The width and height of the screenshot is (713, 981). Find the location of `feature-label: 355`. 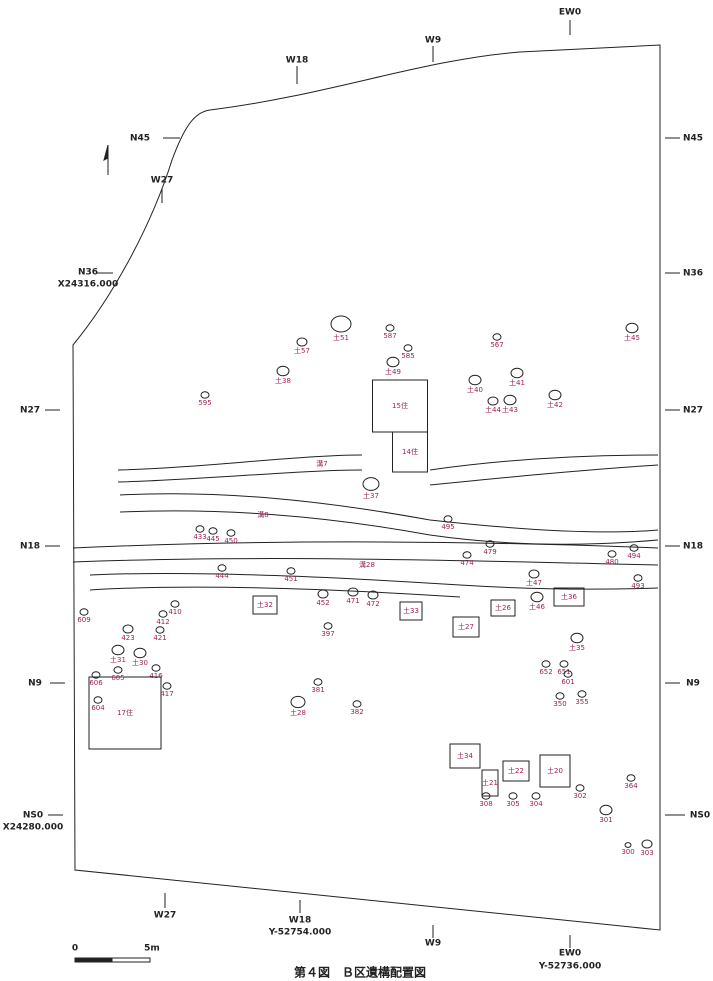

feature-label: 355 is located at coordinates (581, 702).